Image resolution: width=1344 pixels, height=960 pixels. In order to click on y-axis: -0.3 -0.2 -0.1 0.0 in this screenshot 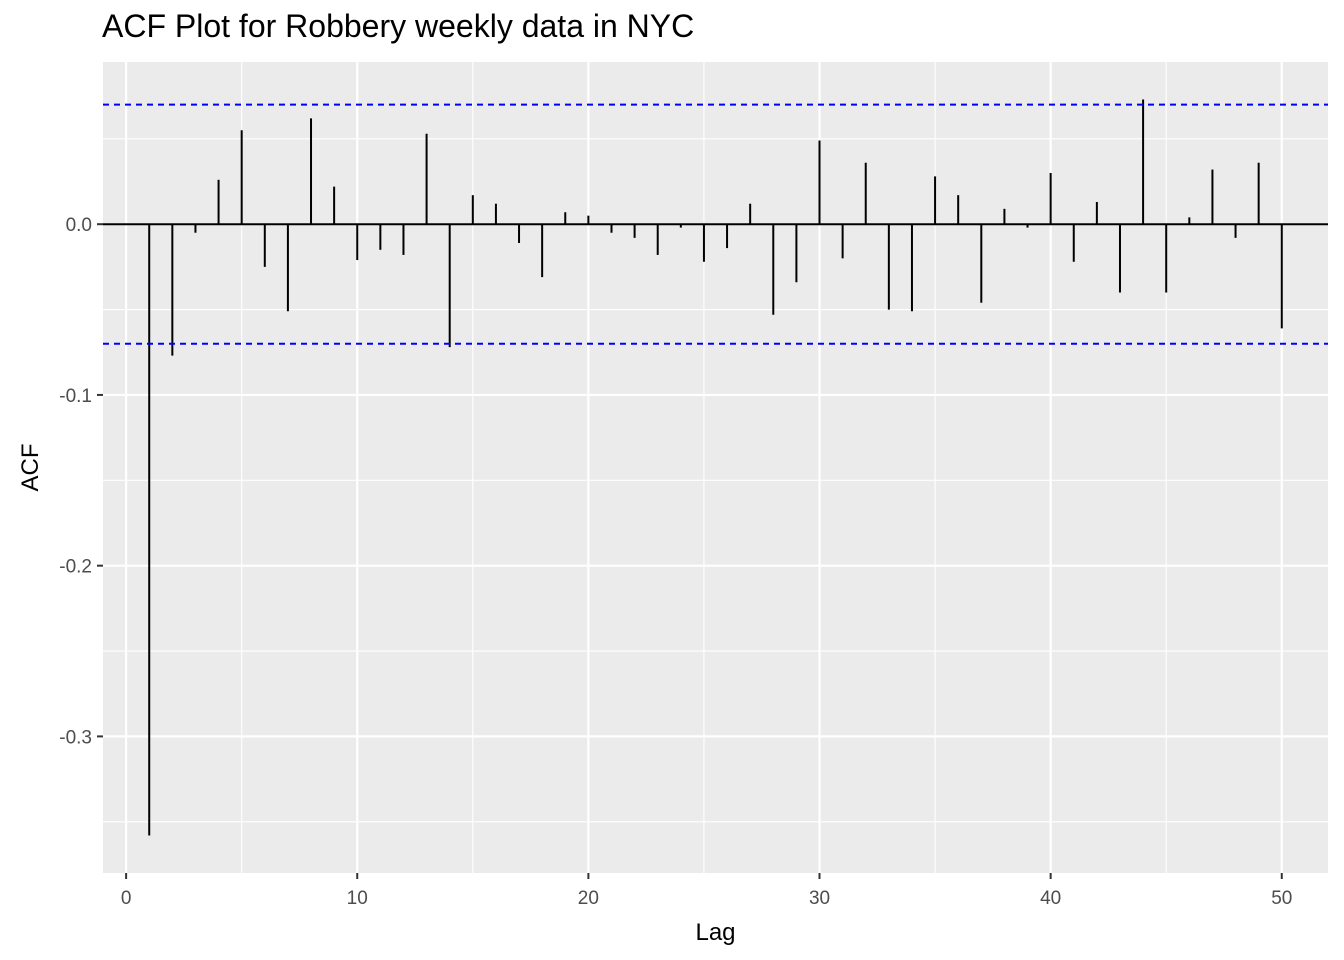, I will do `click(81, 481)`.